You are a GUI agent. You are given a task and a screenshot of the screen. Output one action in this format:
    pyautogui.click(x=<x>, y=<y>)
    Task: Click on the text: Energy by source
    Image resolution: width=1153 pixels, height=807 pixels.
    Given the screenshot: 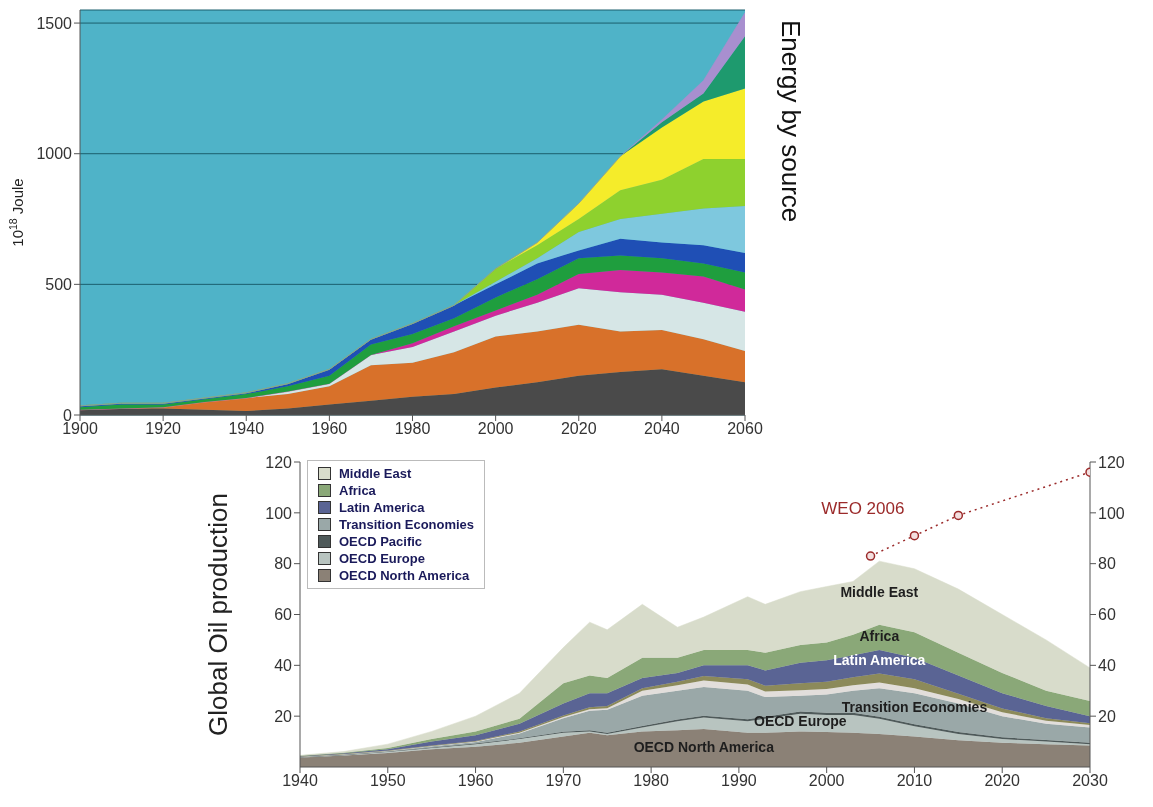 What is the action you would take?
    pyautogui.click(x=790, y=121)
    